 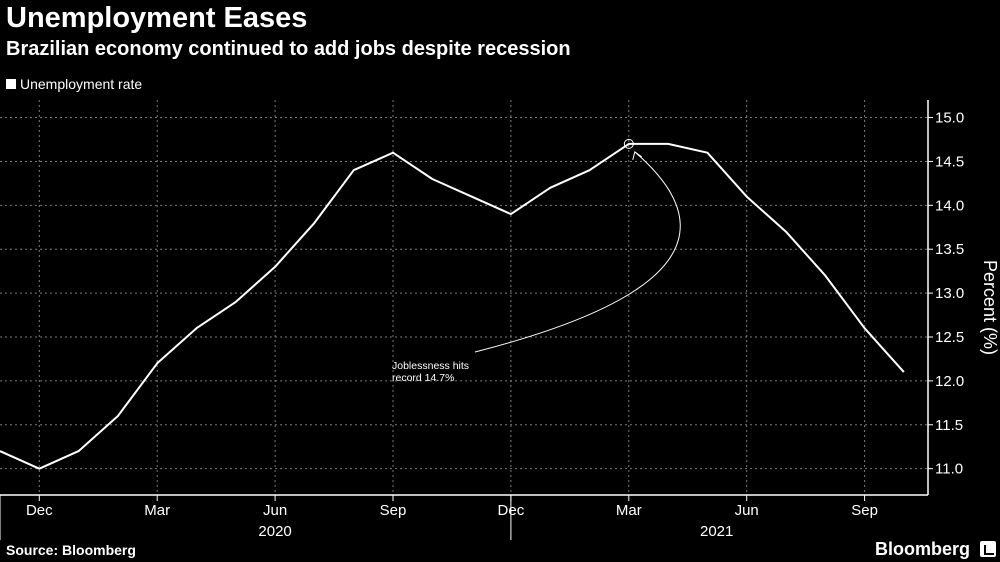 I want to click on x-year-label: 2021, so click(x=716, y=531).